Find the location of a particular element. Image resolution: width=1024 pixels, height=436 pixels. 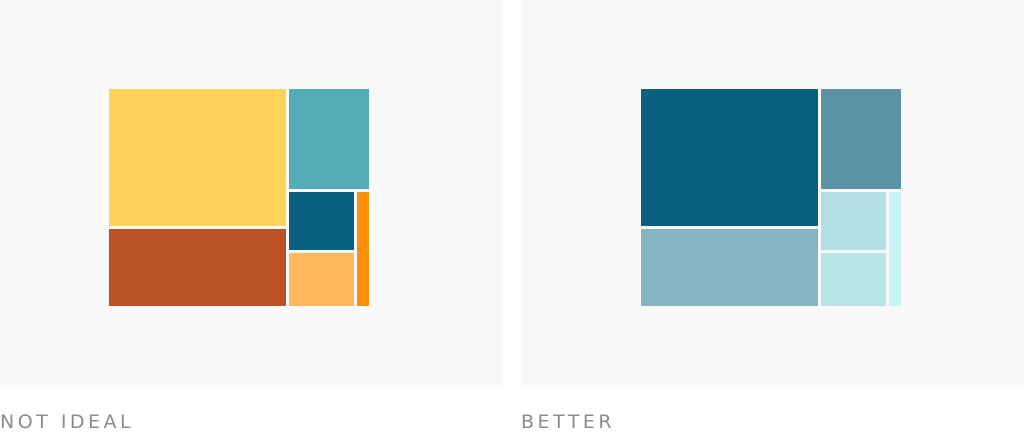

caption-better: BETTER is located at coordinates (568, 422).